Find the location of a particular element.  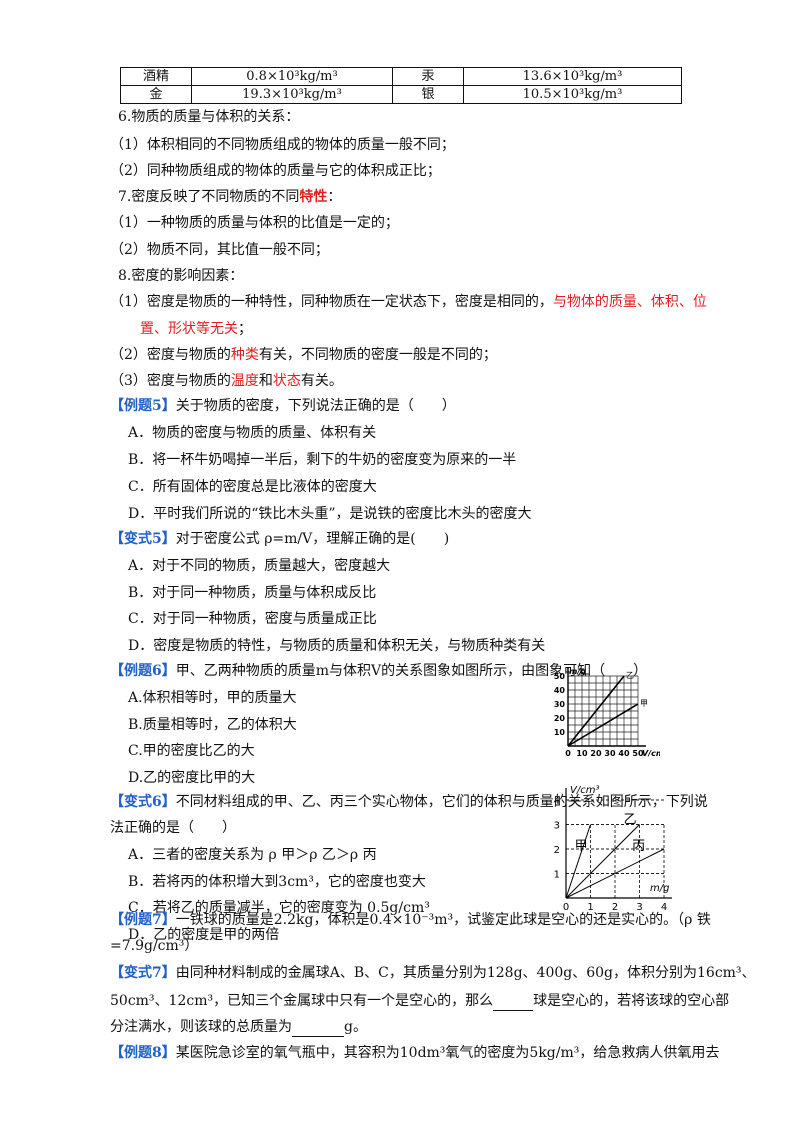

question-variant-6-cont: 法正确的是（ ） is located at coordinates (173, 828).